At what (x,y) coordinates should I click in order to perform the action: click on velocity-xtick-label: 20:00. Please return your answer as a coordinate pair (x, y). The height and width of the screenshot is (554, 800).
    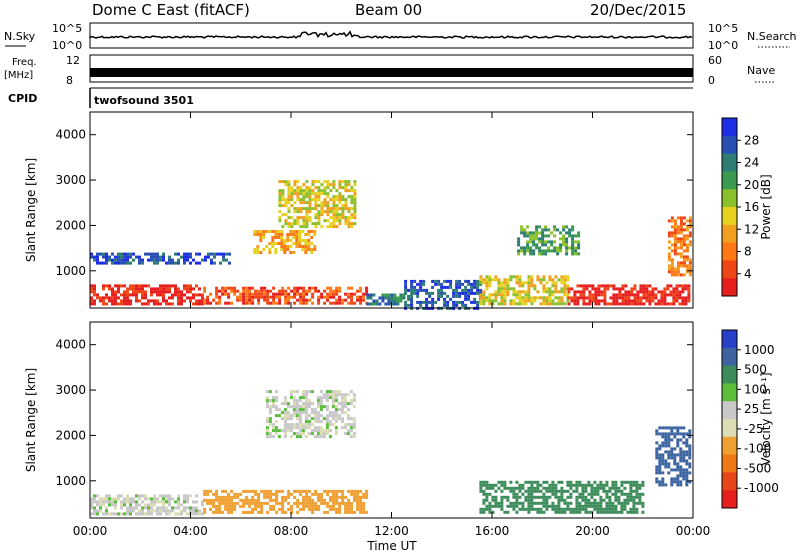
    Looking at the image, I should click on (592, 531).